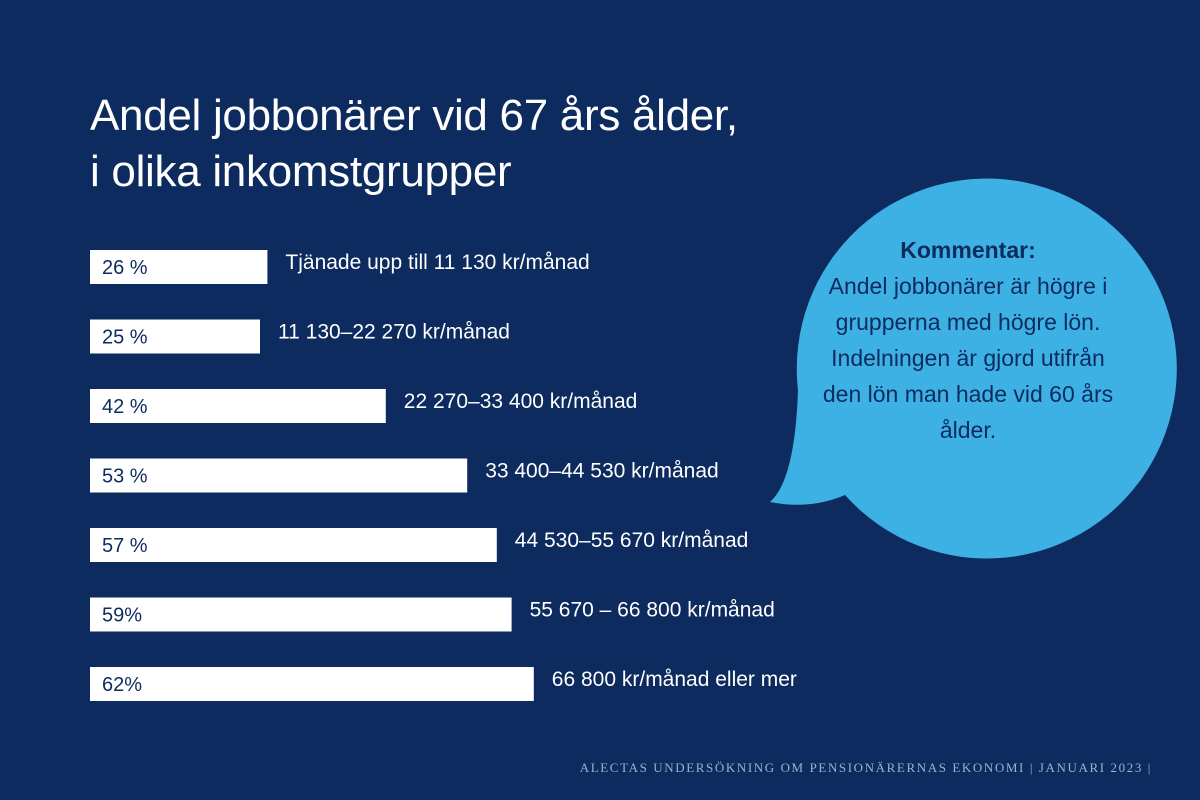  What do you see at coordinates (301, 171) in the screenshot?
I see `chart-title-line-2: i olika inkomstgrupper` at bounding box center [301, 171].